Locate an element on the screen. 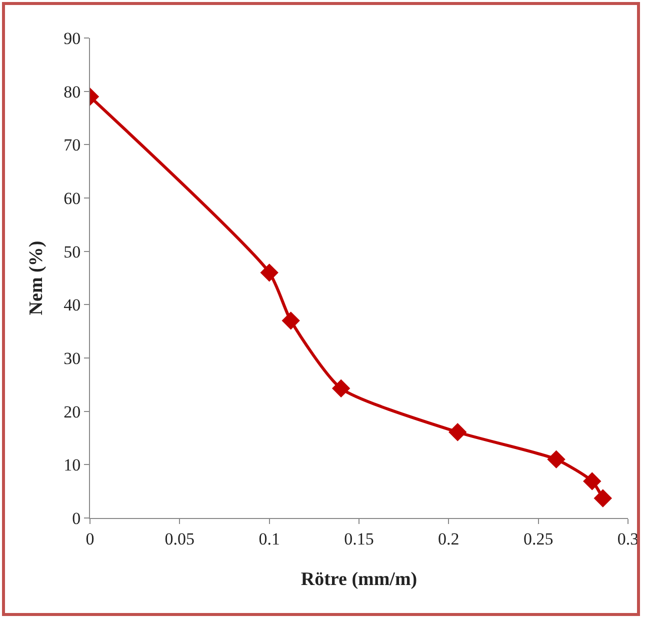  y-tick-label: 90 is located at coordinates (72, 38).